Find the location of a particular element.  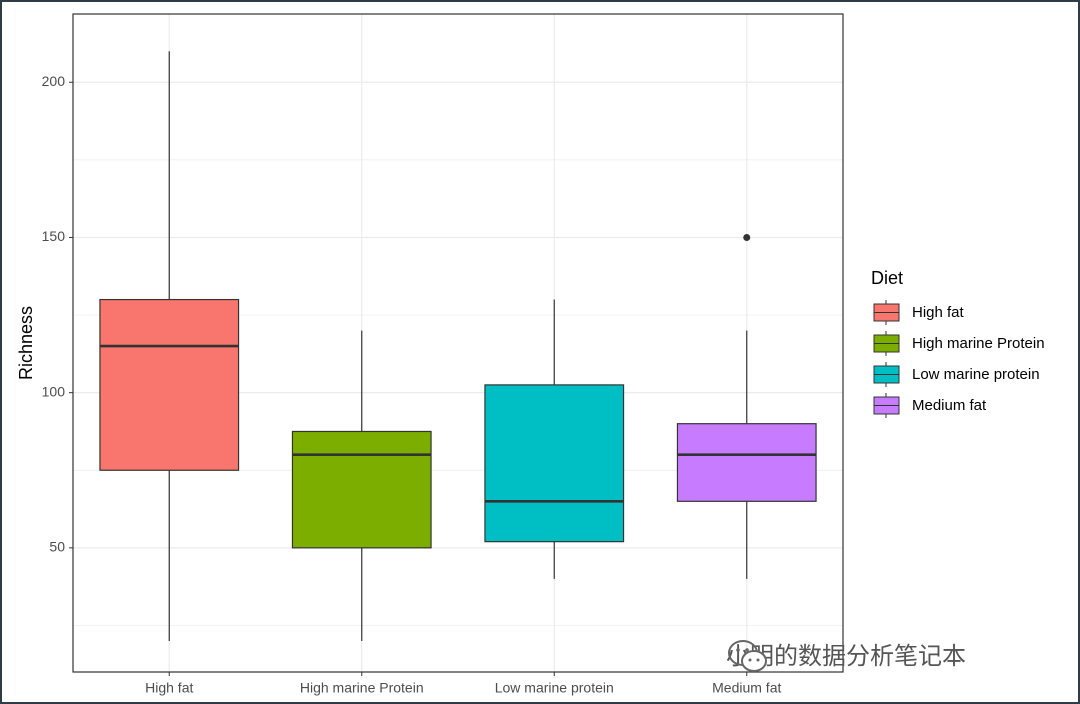

legend-item: Low marine protein is located at coordinates (956, 374).